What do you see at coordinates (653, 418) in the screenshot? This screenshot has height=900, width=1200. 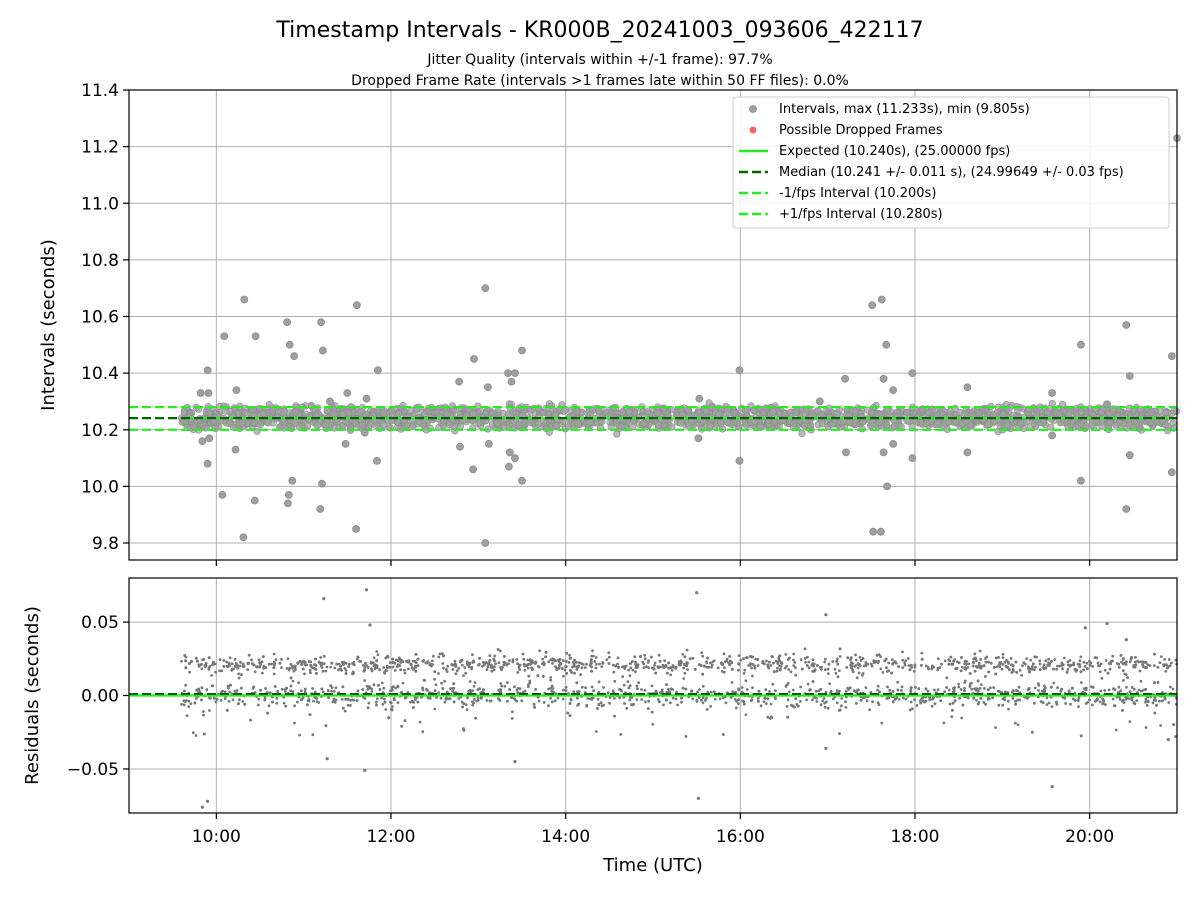 I see `intervals-reference-lines` at bounding box center [653, 418].